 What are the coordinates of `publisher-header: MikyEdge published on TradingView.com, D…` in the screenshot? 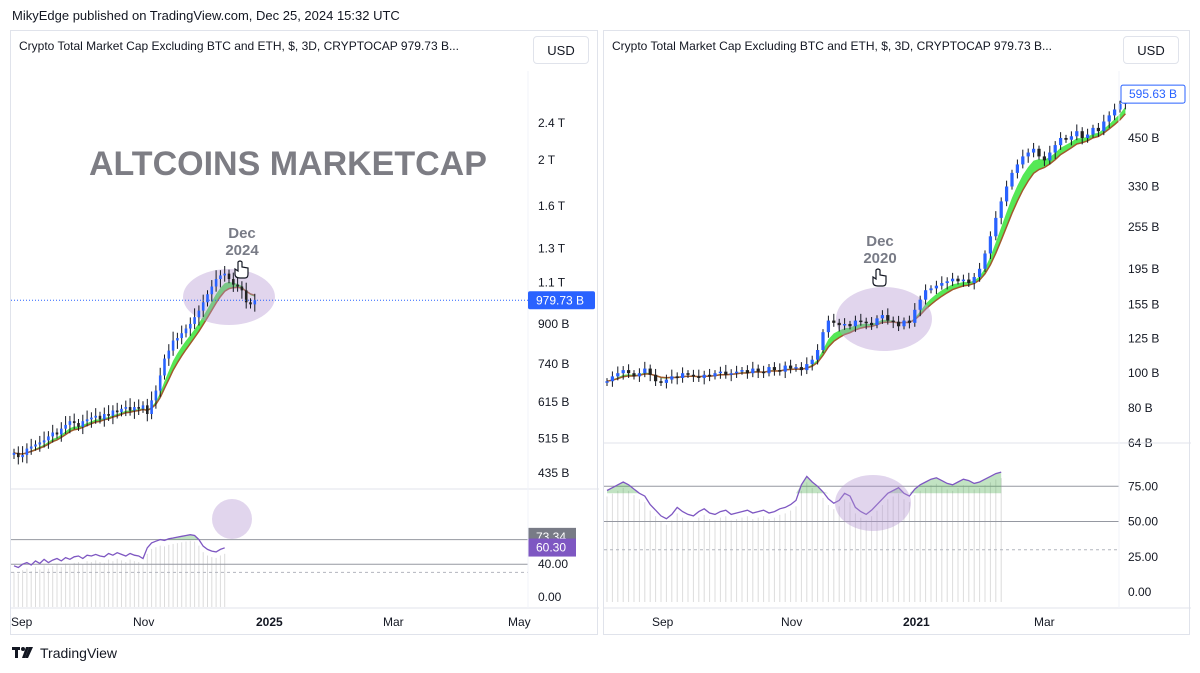 It's located at (206, 15).